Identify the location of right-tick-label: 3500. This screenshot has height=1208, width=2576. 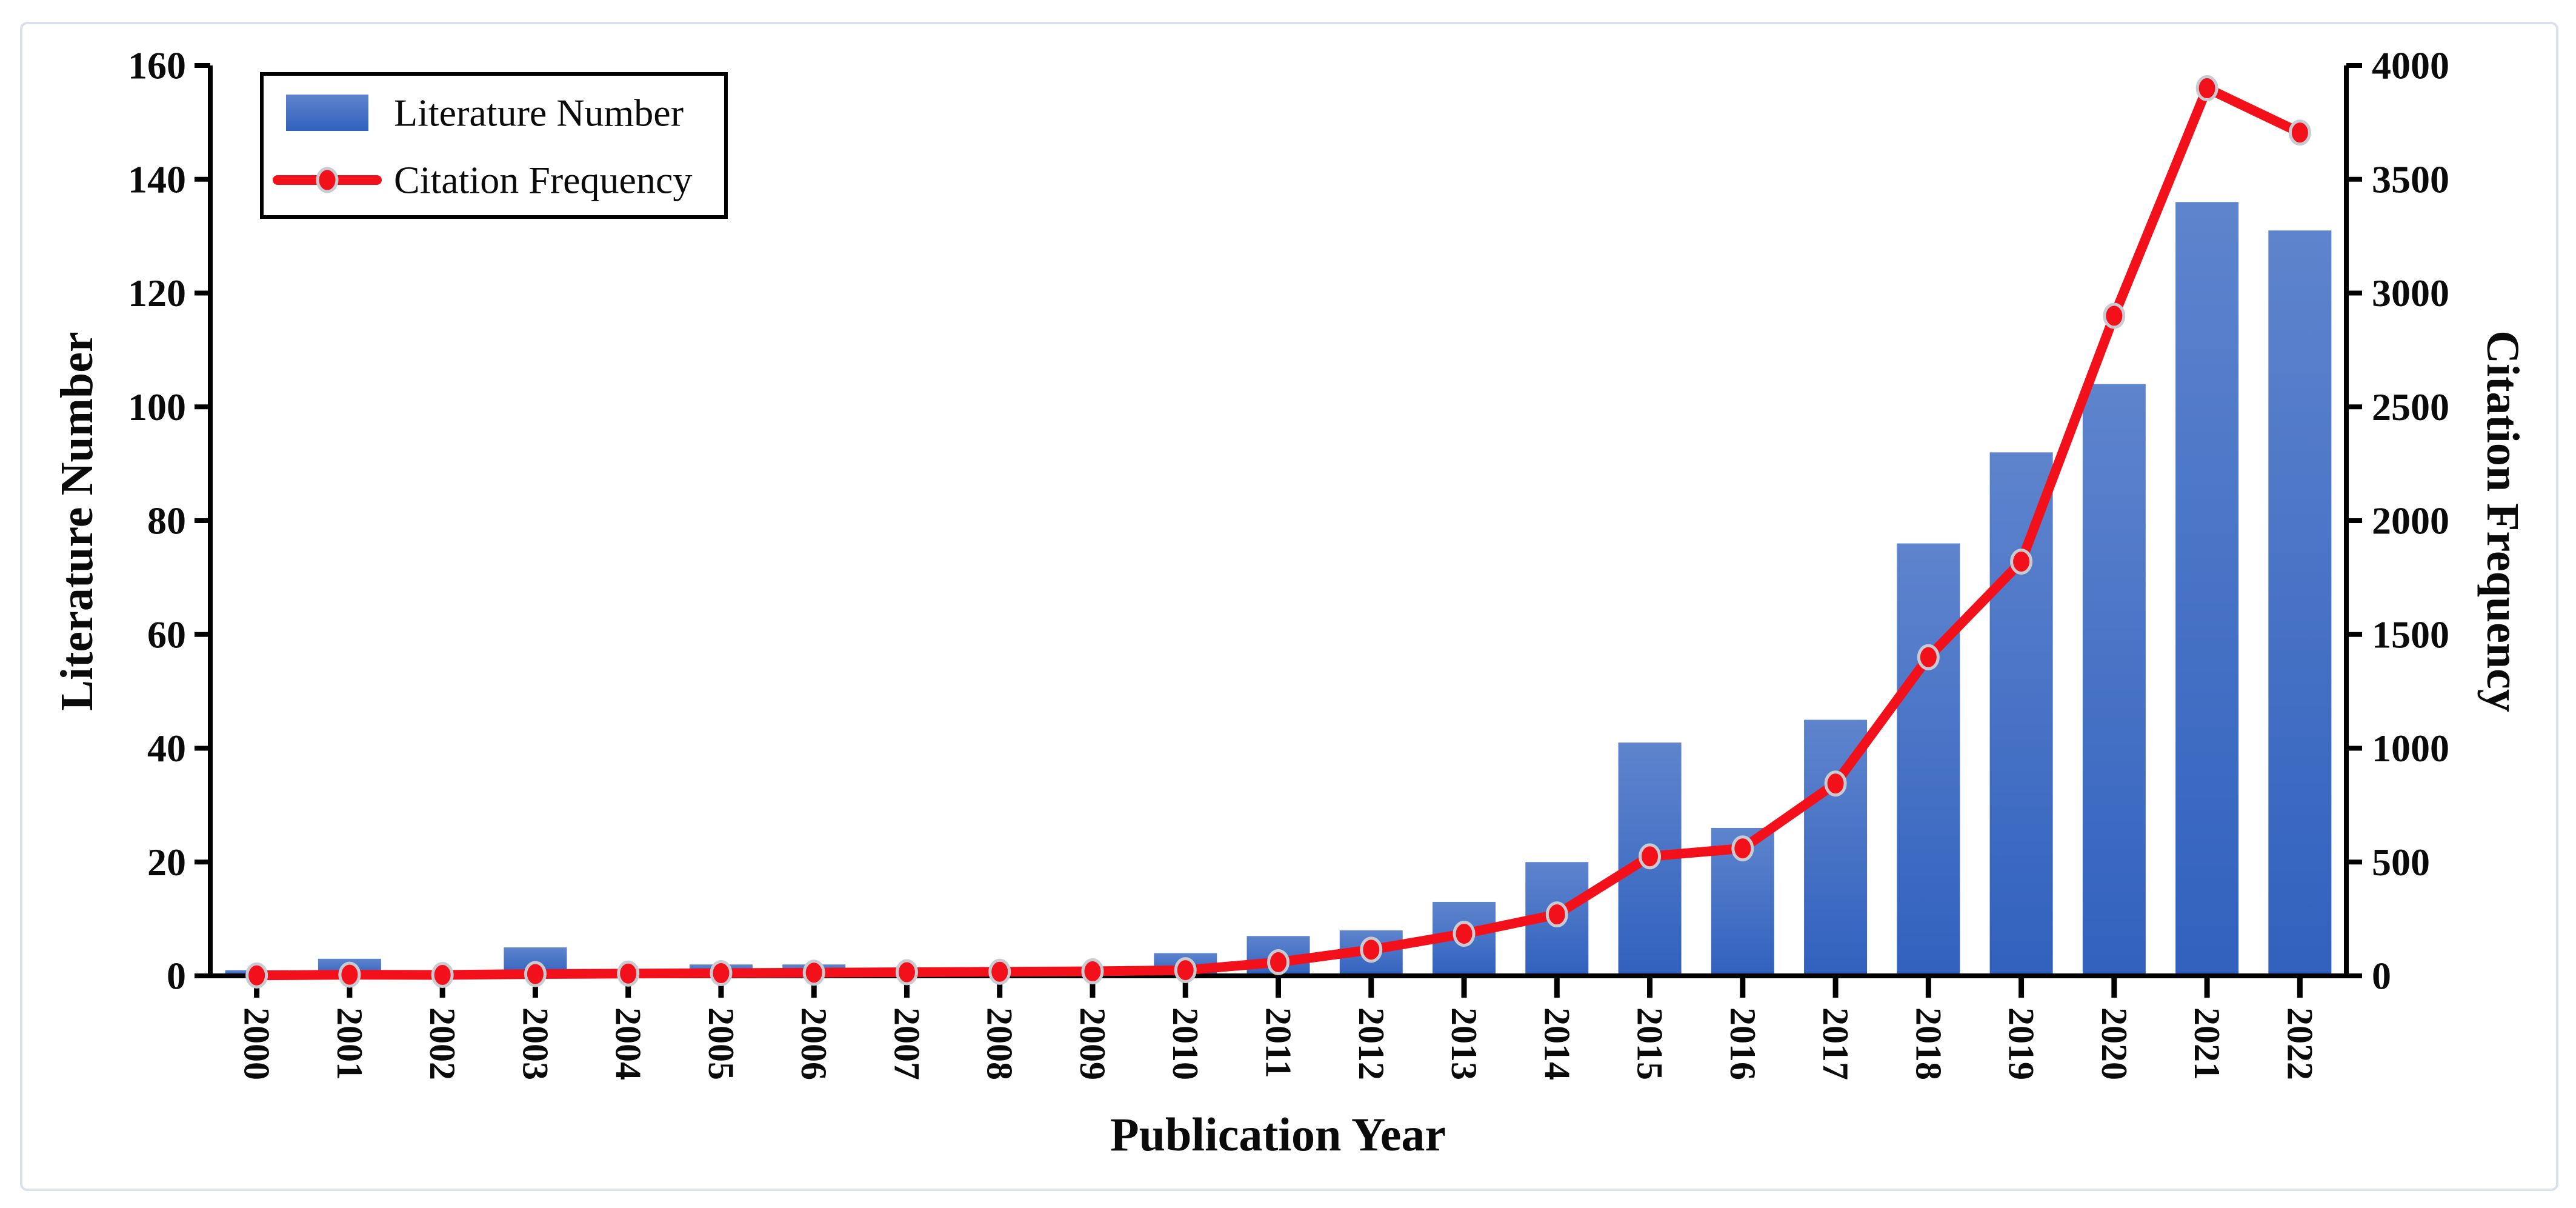
(2410, 179).